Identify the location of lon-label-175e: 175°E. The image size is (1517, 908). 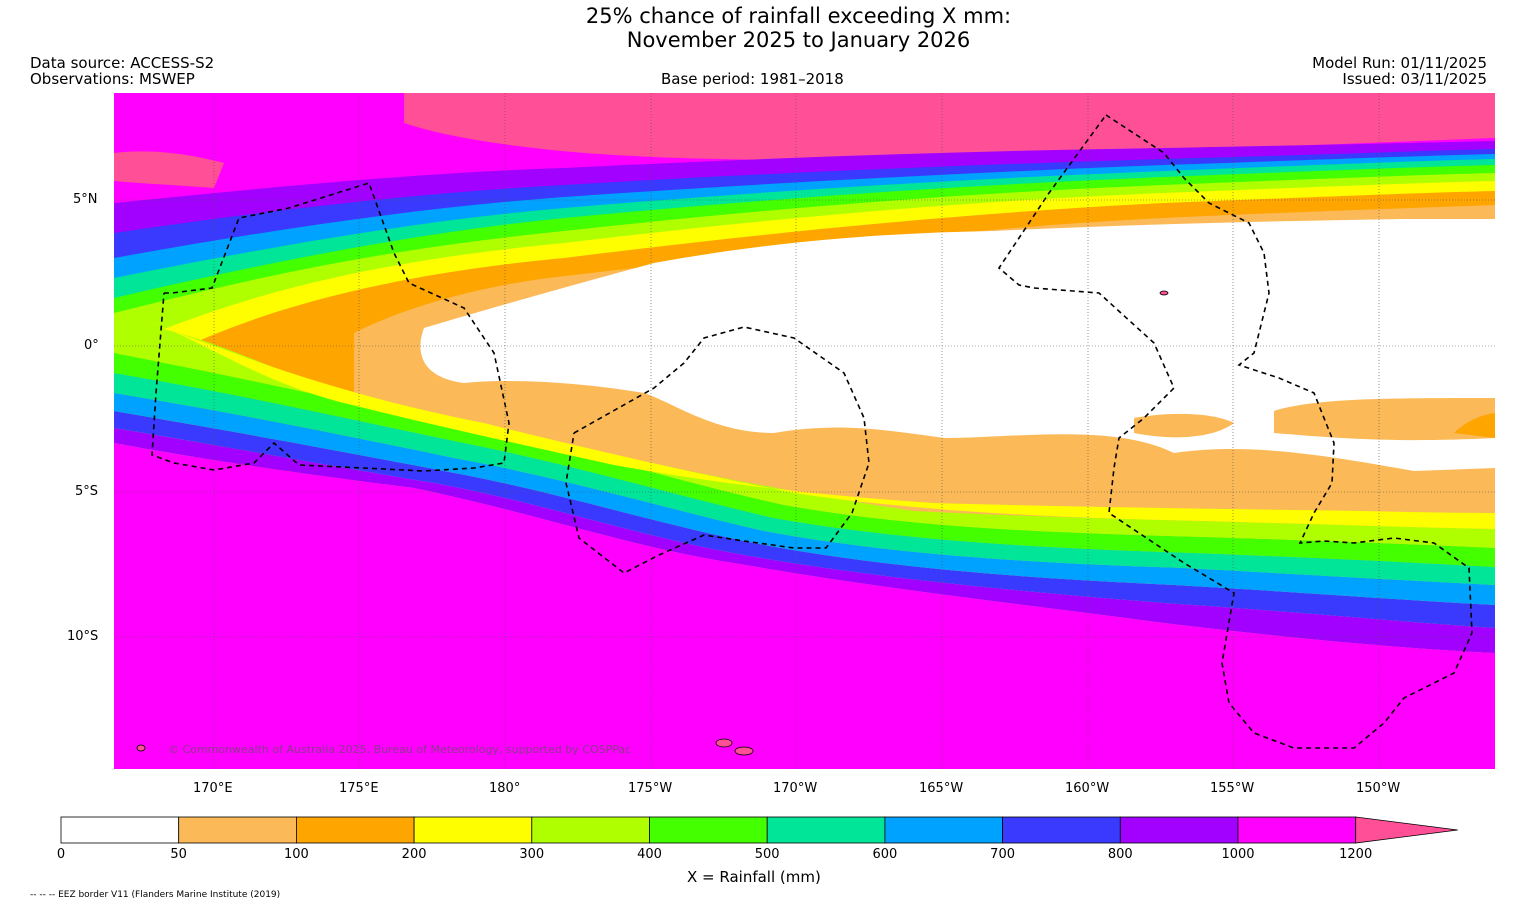
(359, 788).